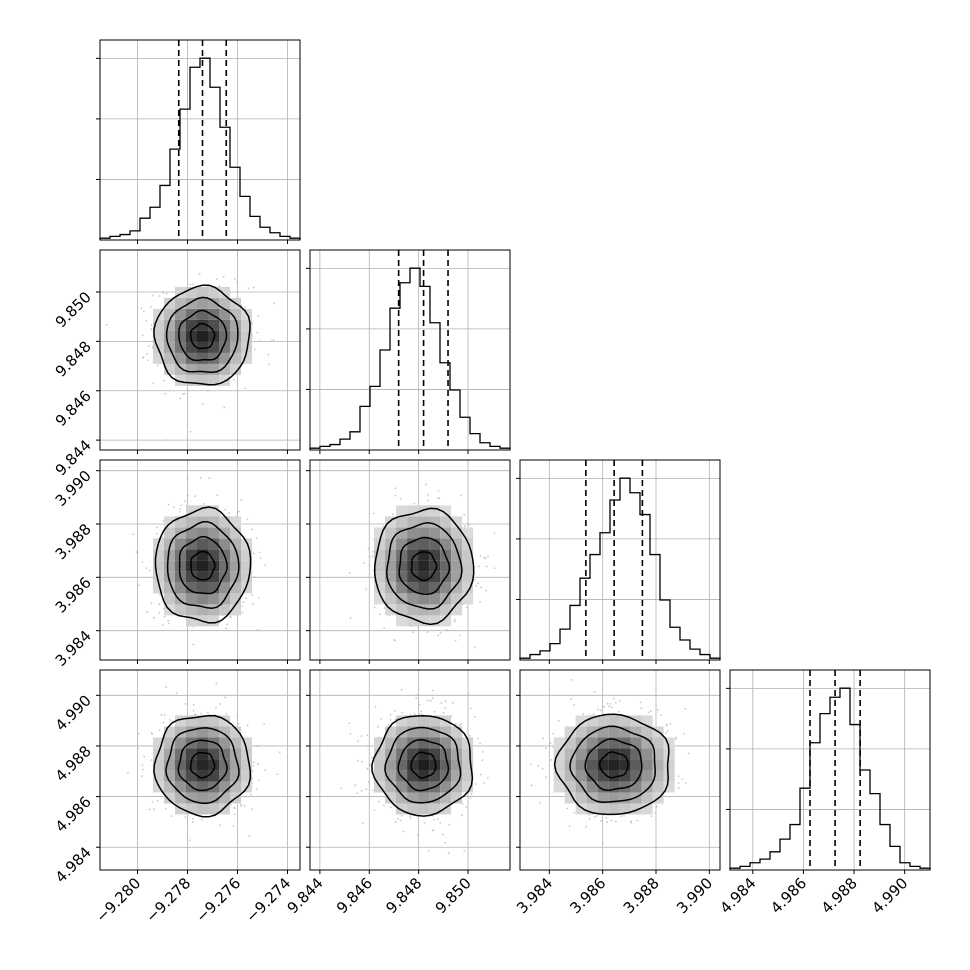 This screenshot has width=970, height=970. I want to click on x-tick-label-3-1: 4.986, so click(788, 895).